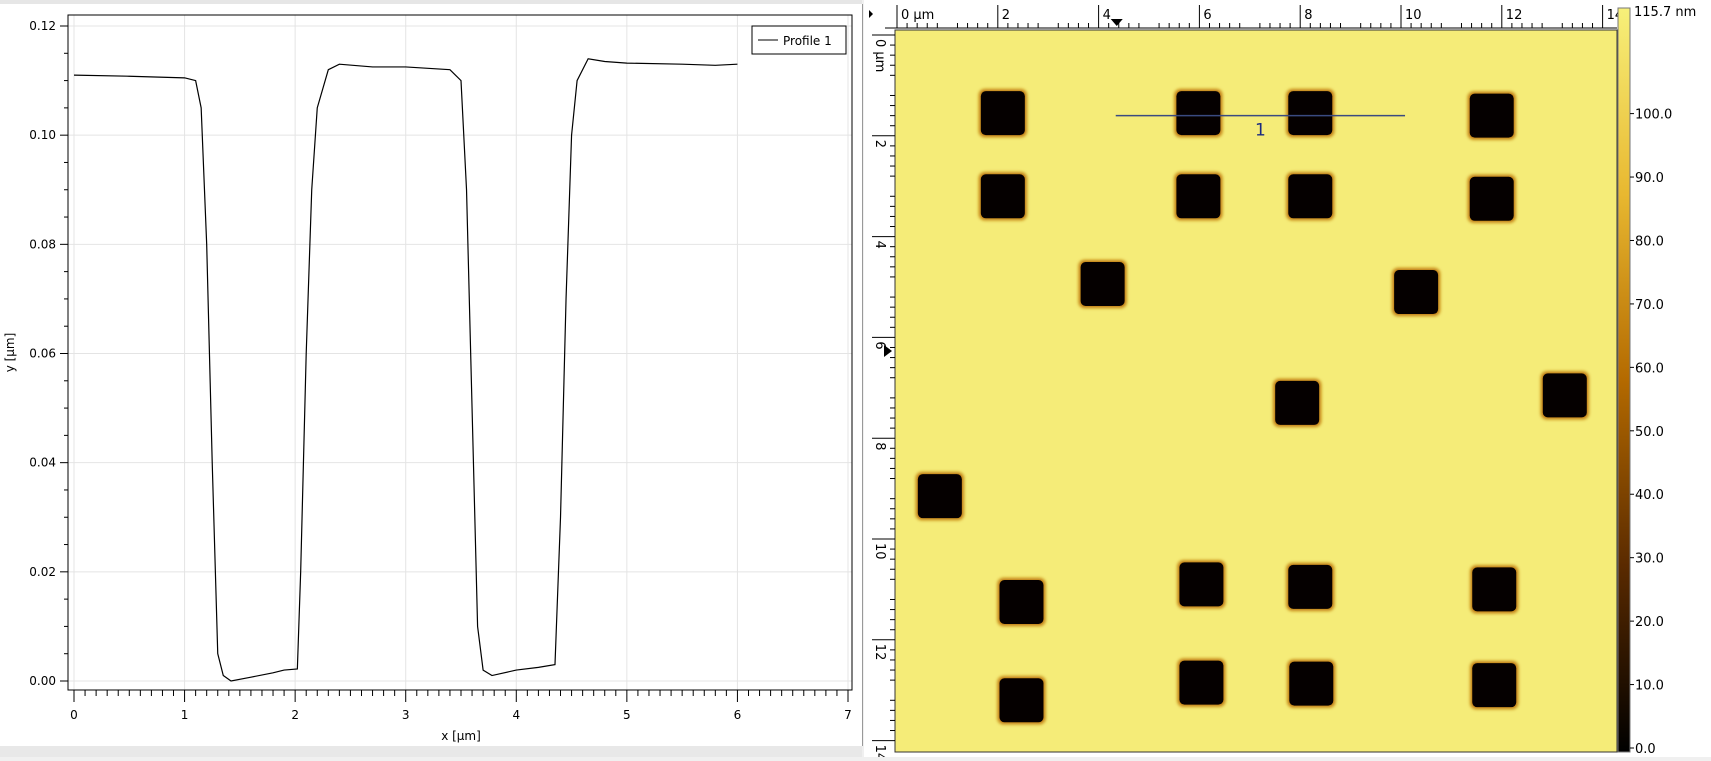 Image resolution: width=1711 pixels, height=761 pixels. What do you see at coordinates (807, 41) in the screenshot?
I see `legend-label: Profile 1` at bounding box center [807, 41].